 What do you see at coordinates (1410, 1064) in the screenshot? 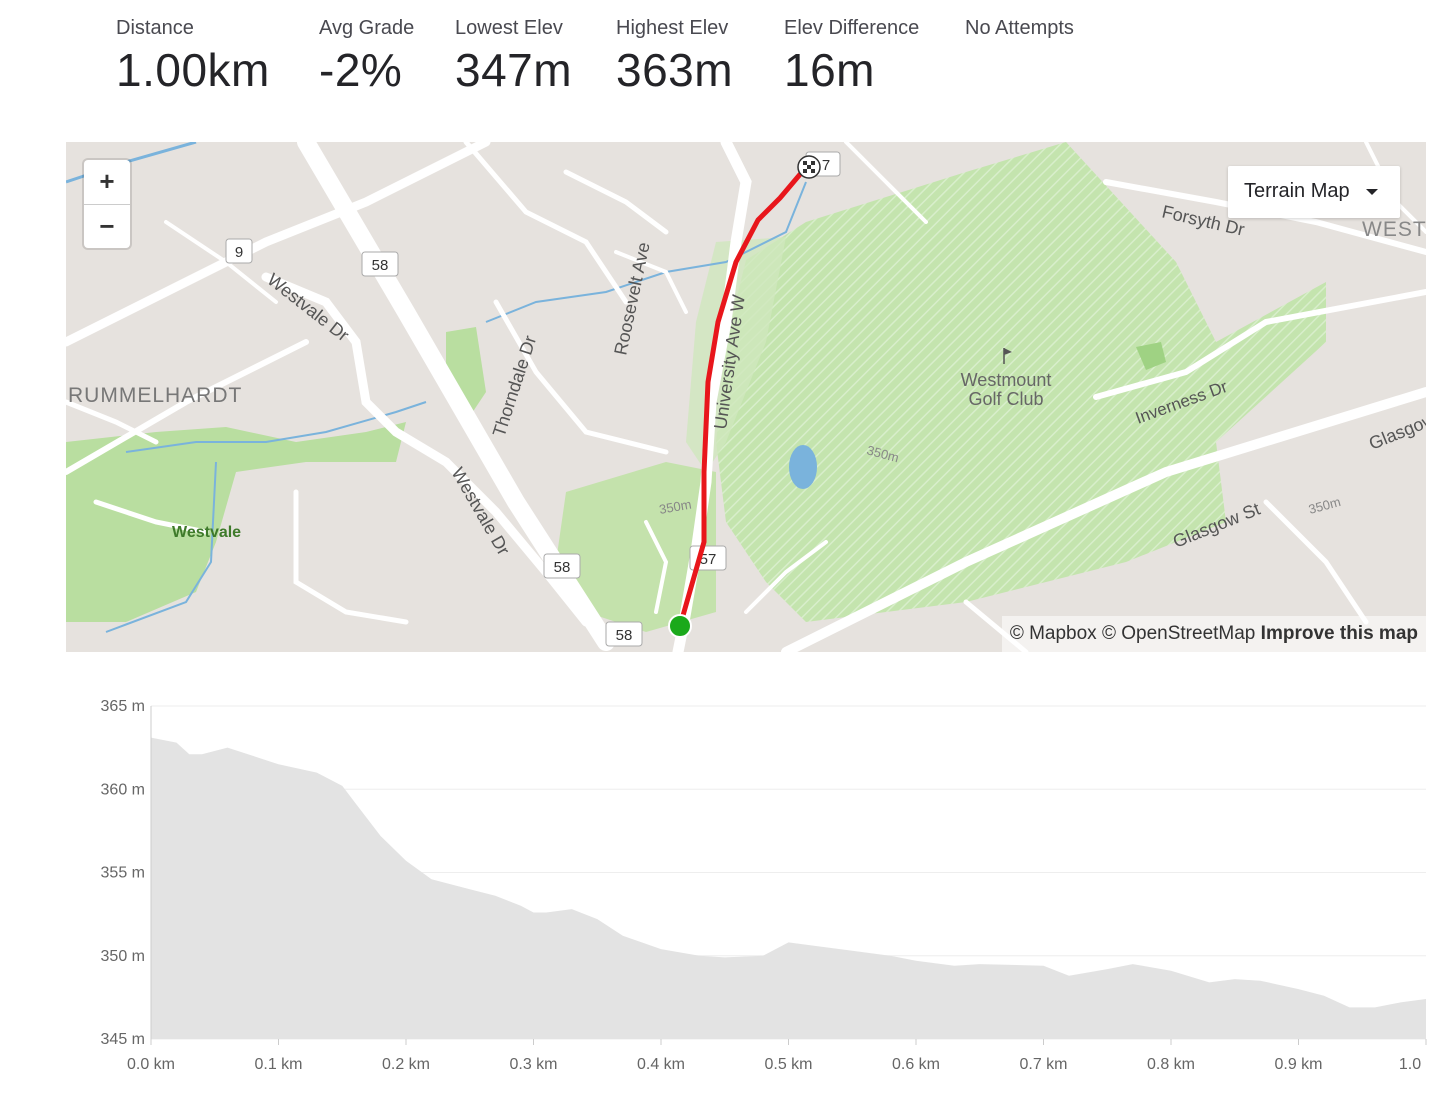
I see `x-tick-label: 1.0` at bounding box center [1410, 1064].